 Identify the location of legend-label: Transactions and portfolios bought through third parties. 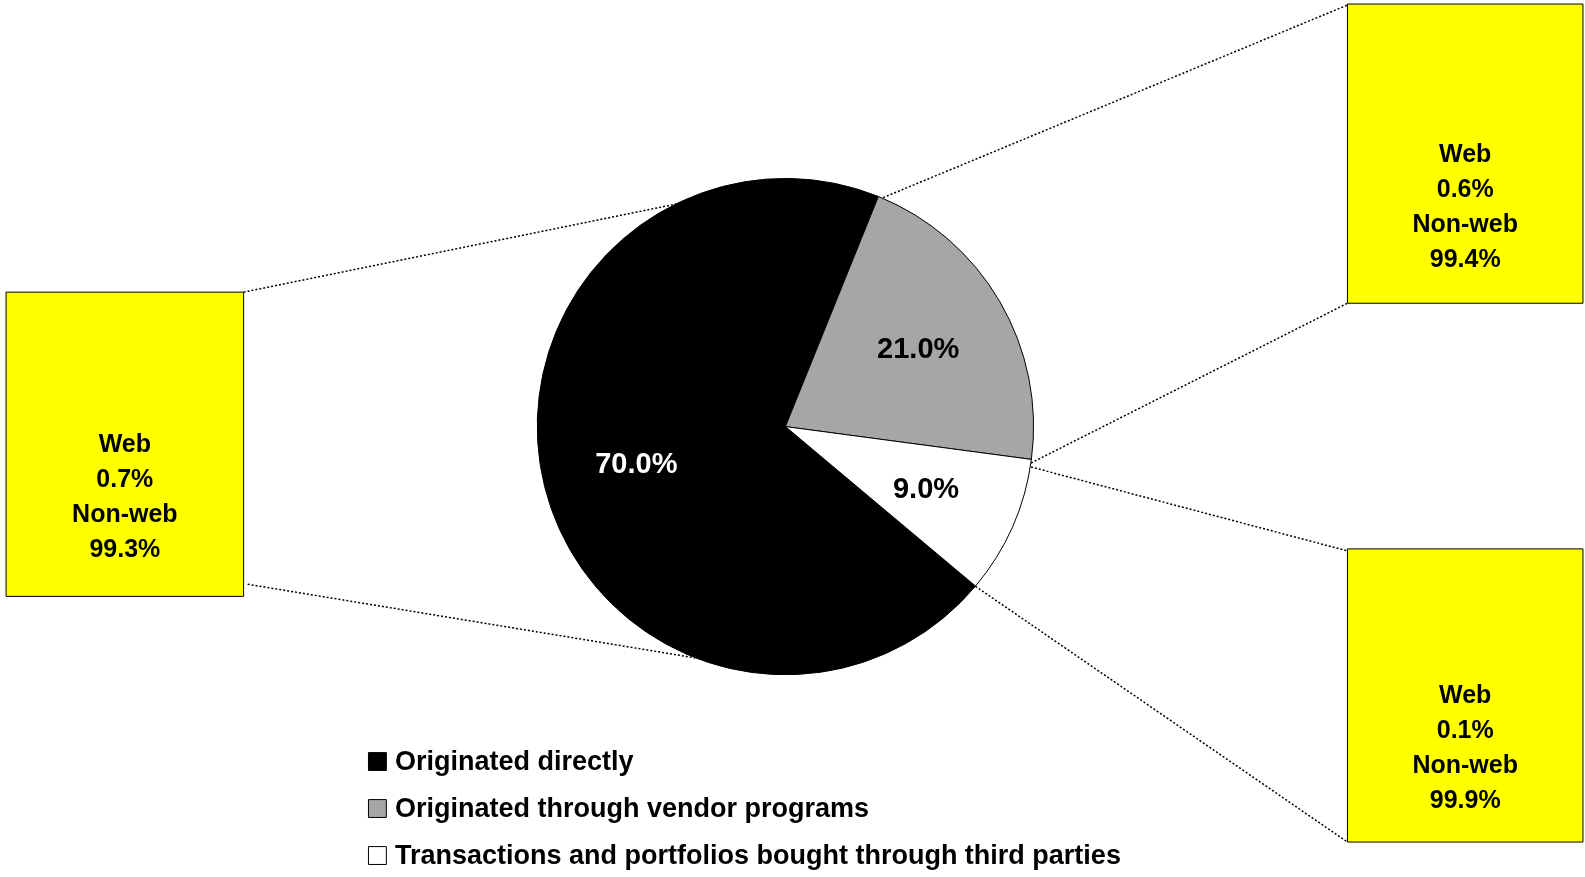
(757, 854).